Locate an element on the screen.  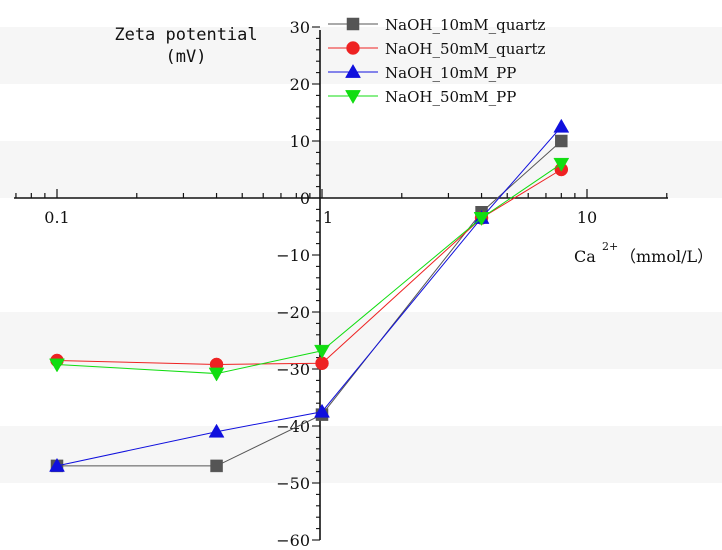
y-tick-label: 20 is located at coordinates (300, 84).